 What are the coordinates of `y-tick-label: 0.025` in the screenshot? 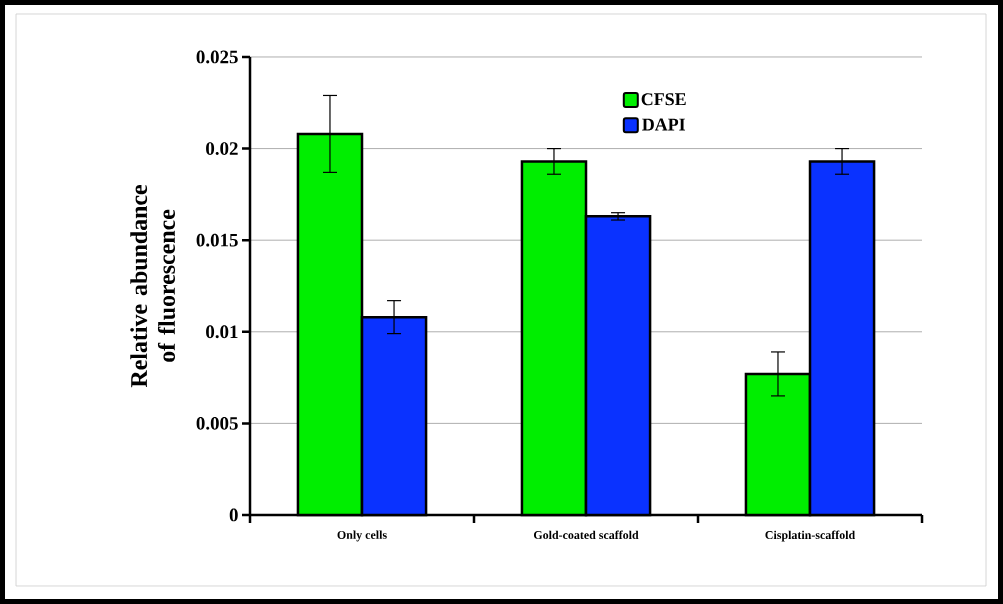 It's located at (217, 57).